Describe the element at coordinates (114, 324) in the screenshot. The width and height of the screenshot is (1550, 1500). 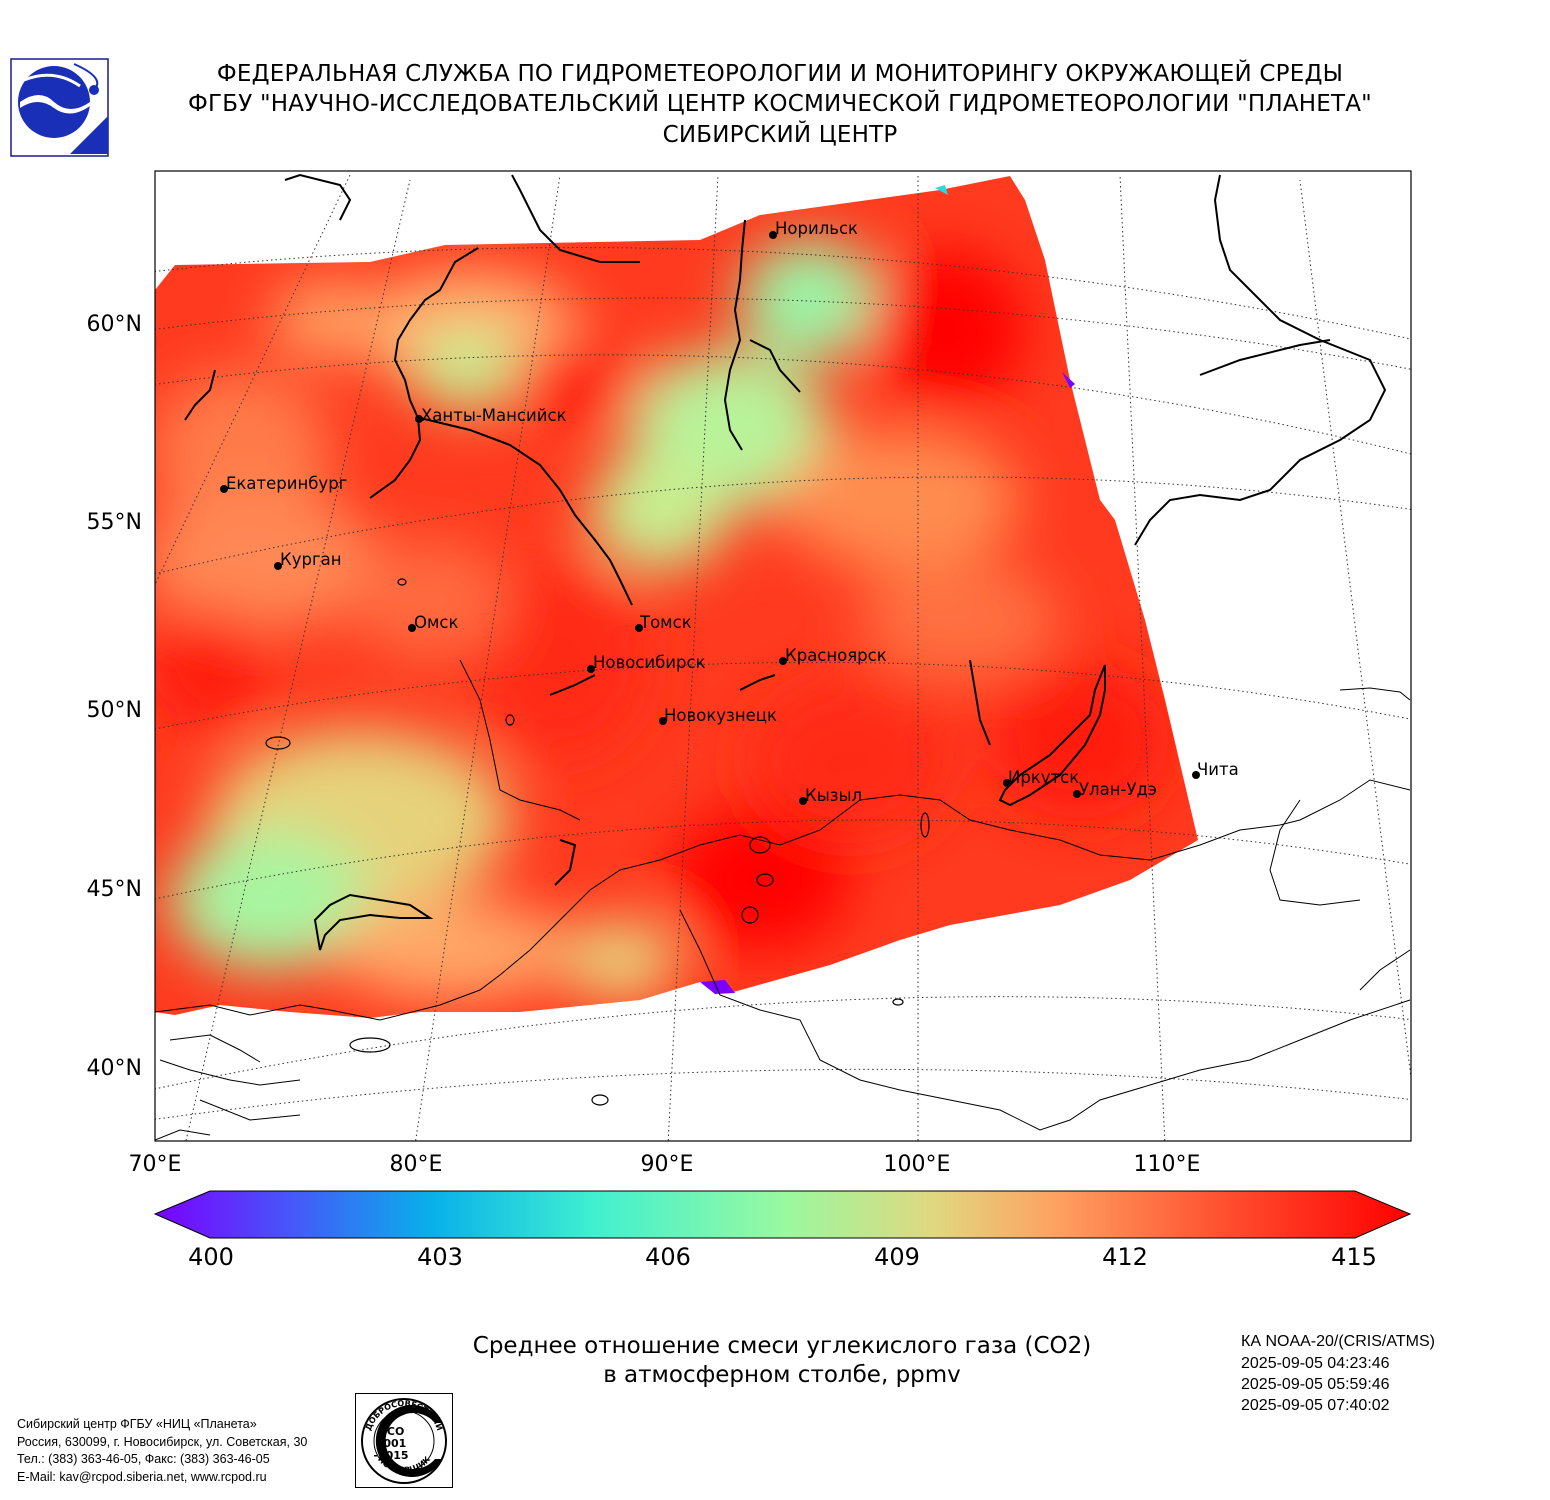
I see `lat-label-60: 60°N` at that location.